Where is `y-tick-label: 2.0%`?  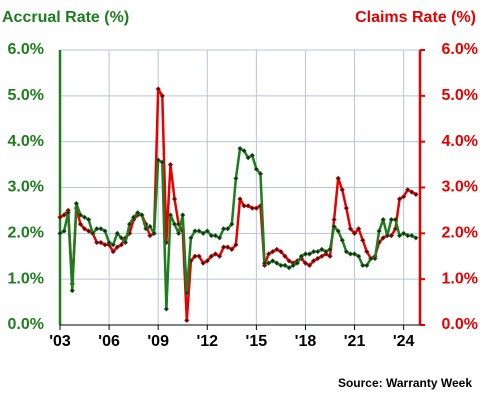
y-tick-label: 2.0% is located at coordinates (26, 233).